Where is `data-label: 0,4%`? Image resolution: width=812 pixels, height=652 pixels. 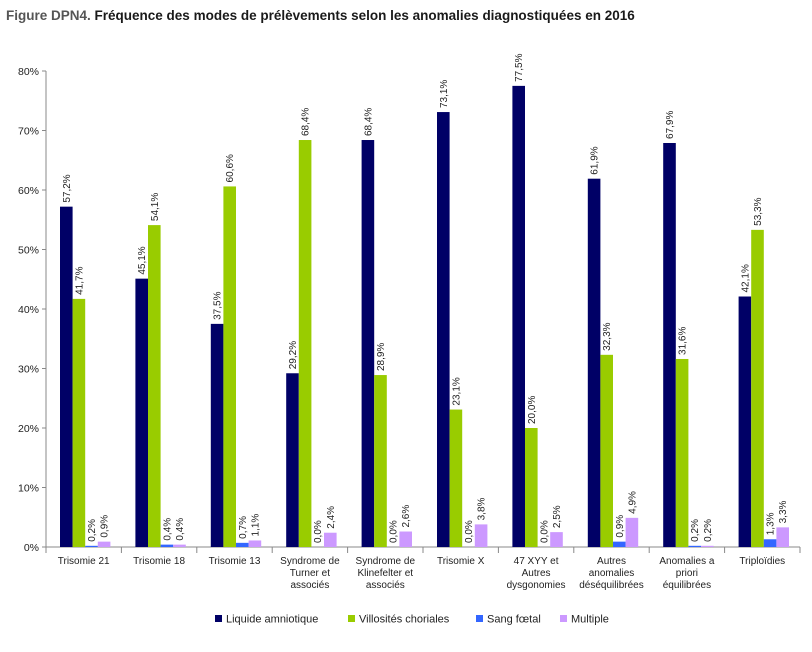 data-label: 0,4% is located at coordinates (180, 529).